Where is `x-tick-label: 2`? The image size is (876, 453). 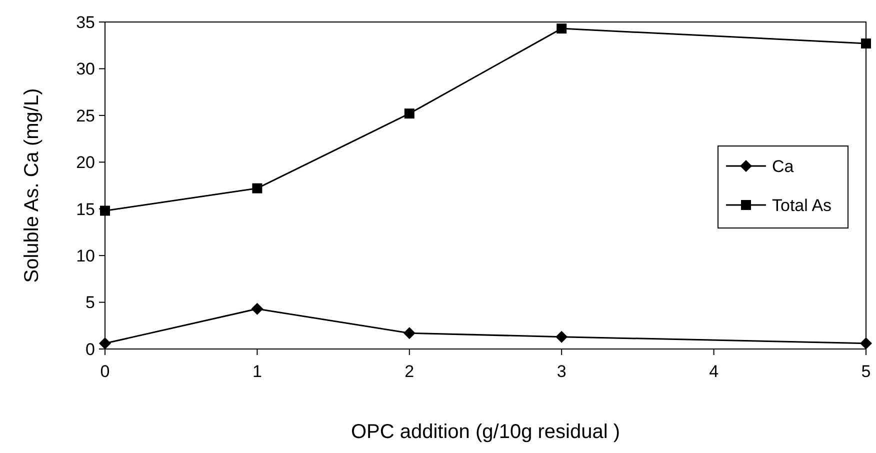
x-tick-label: 2 is located at coordinates (409, 371).